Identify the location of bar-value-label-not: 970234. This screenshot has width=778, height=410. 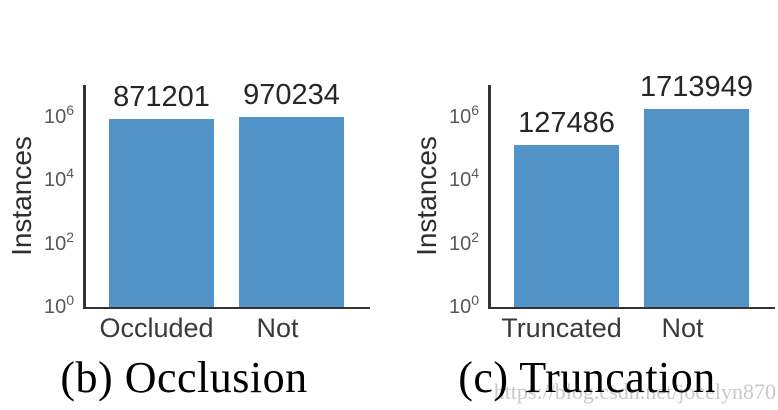
(291, 95).